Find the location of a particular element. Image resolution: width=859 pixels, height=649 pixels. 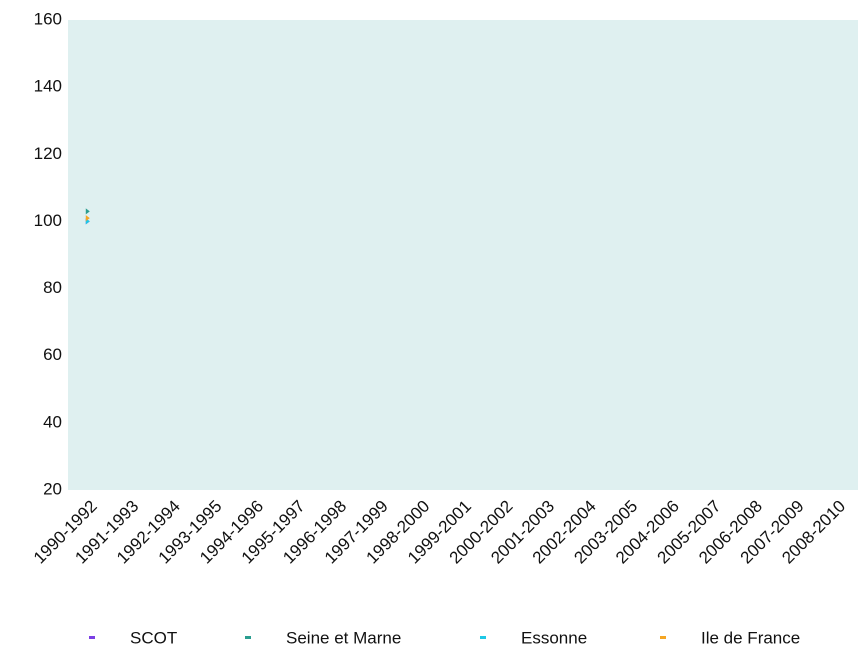

y-tick-label: 100 is located at coordinates (48, 220).